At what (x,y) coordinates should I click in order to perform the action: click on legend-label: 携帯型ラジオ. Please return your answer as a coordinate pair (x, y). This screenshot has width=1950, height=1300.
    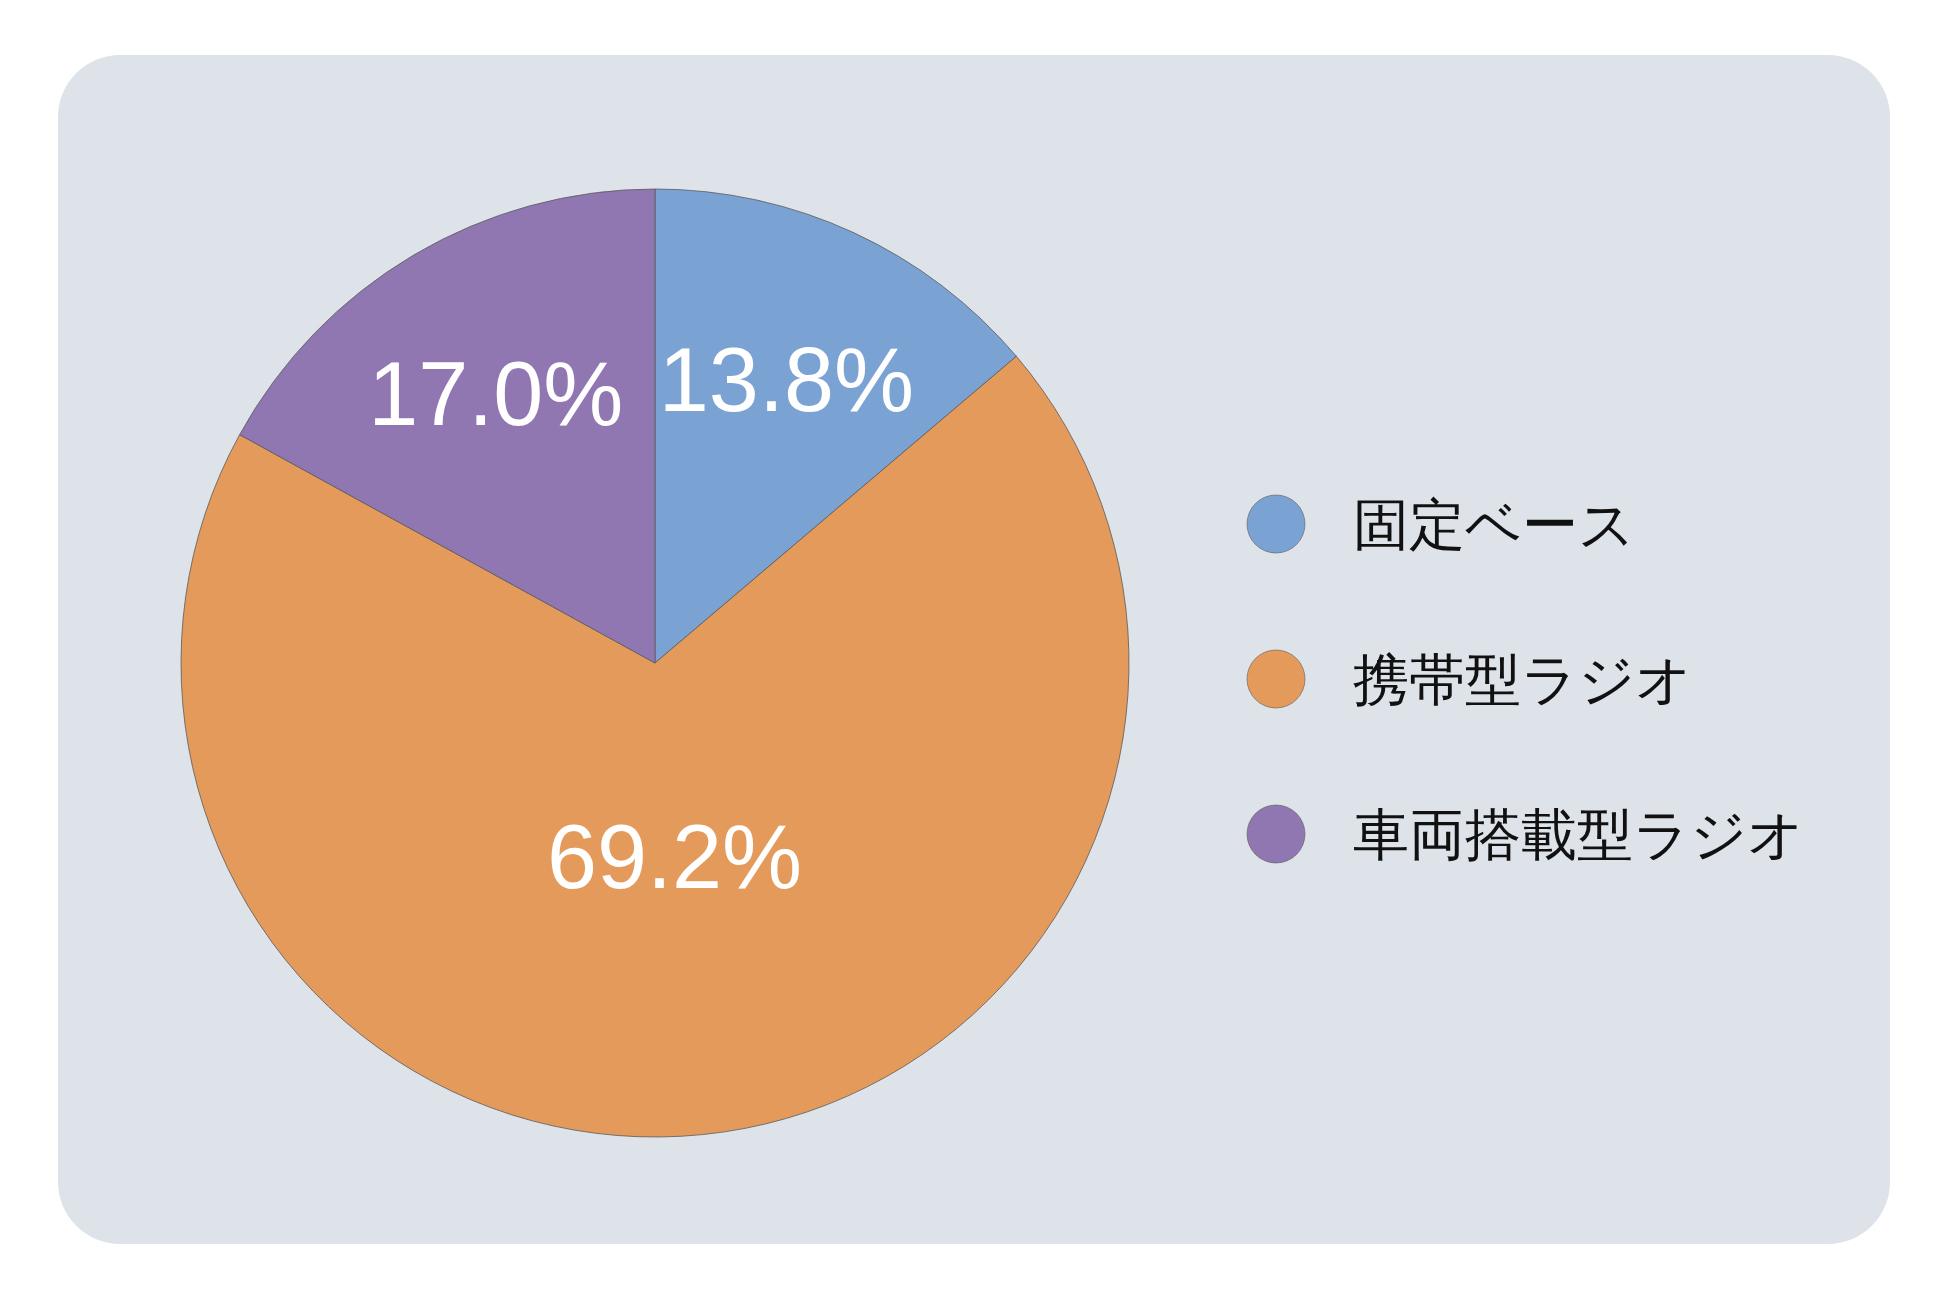
    Looking at the image, I should click on (1522, 679).